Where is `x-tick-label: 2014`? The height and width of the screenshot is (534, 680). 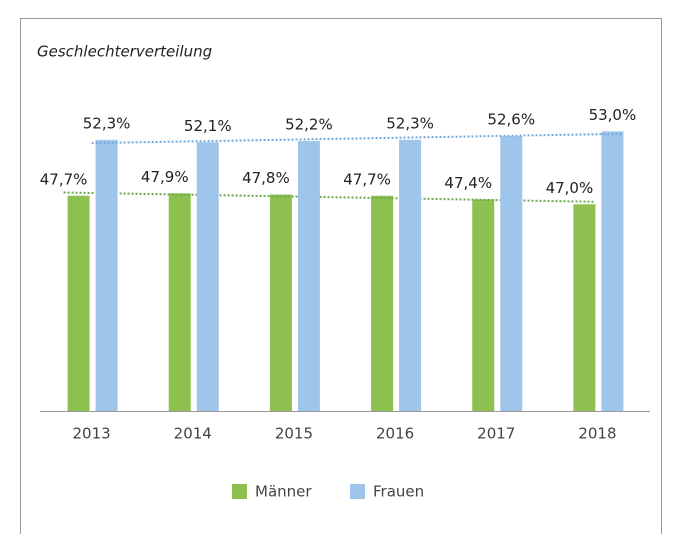
x-tick-label: 2014 is located at coordinates (193, 434).